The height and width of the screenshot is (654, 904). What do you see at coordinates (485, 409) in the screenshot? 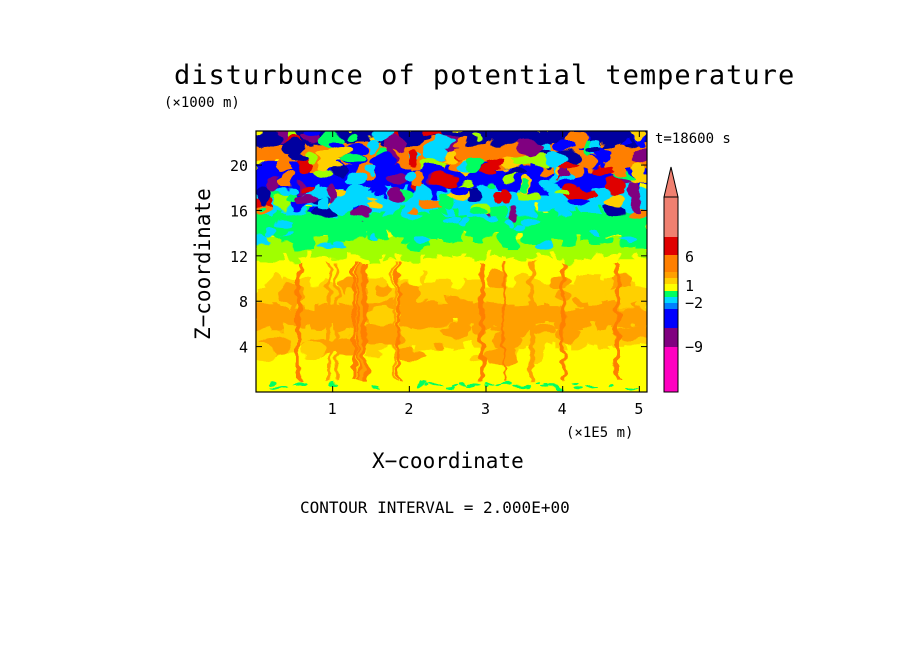
I see `x-tick-label: 3` at bounding box center [485, 409].